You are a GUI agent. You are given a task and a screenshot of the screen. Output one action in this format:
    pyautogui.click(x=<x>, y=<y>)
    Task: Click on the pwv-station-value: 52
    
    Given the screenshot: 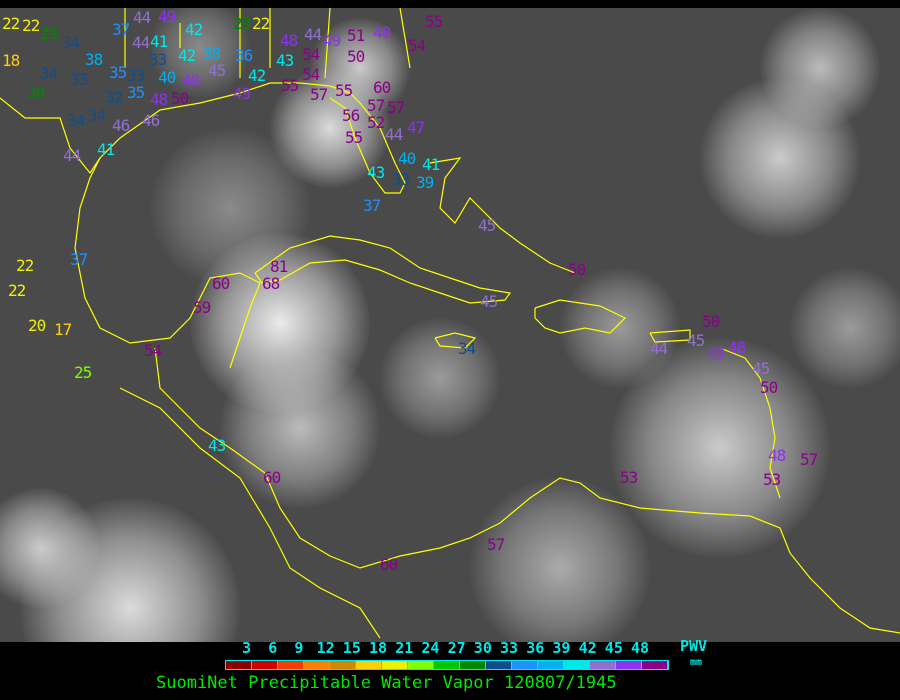 What is the action you would take?
    pyautogui.click(x=376, y=122)
    